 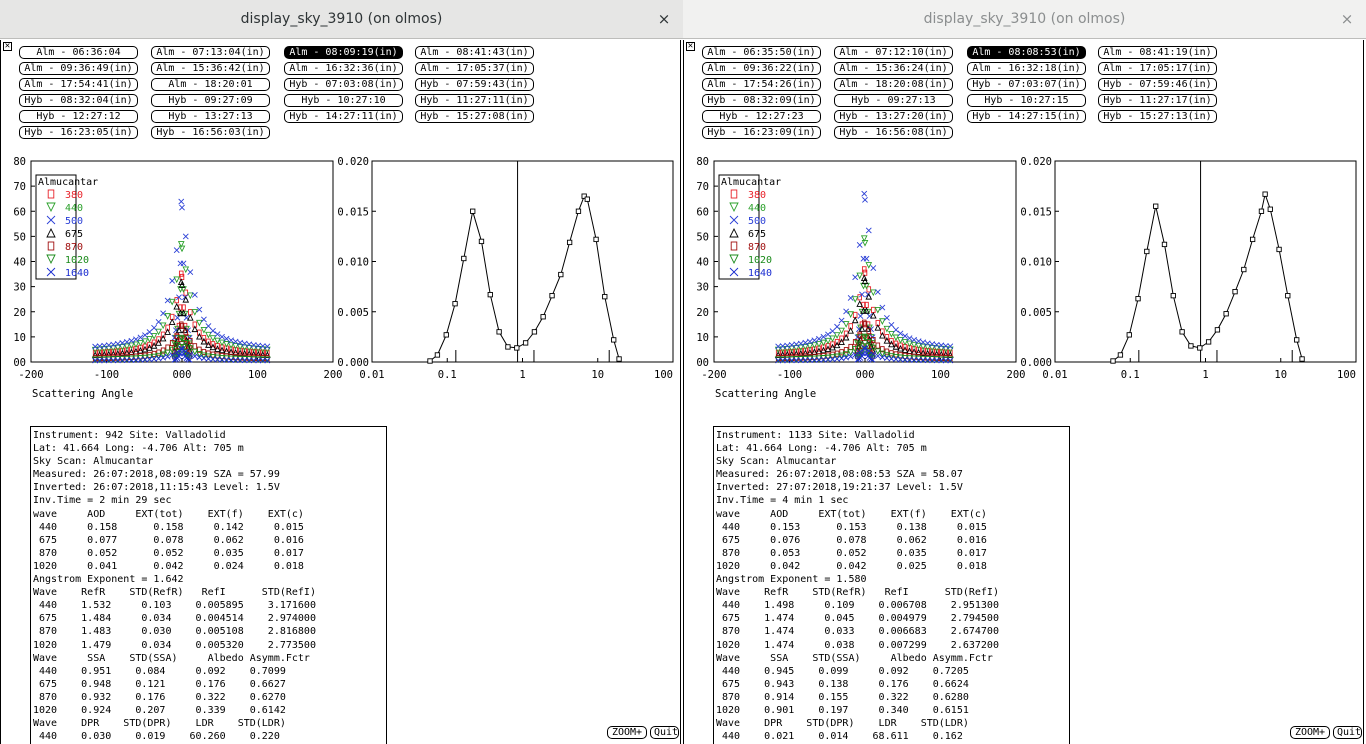 I want to click on scan-button: Hyb - 15:27:08(in), so click(x=474, y=116).